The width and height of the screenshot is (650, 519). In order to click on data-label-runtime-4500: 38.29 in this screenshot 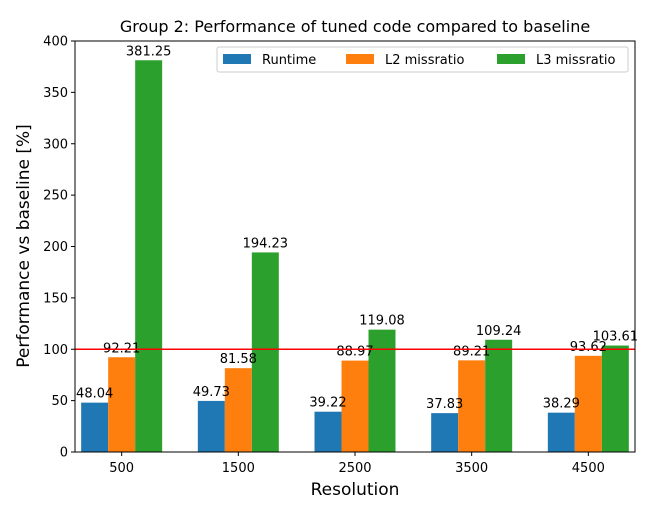, I will do `click(561, 404)`.